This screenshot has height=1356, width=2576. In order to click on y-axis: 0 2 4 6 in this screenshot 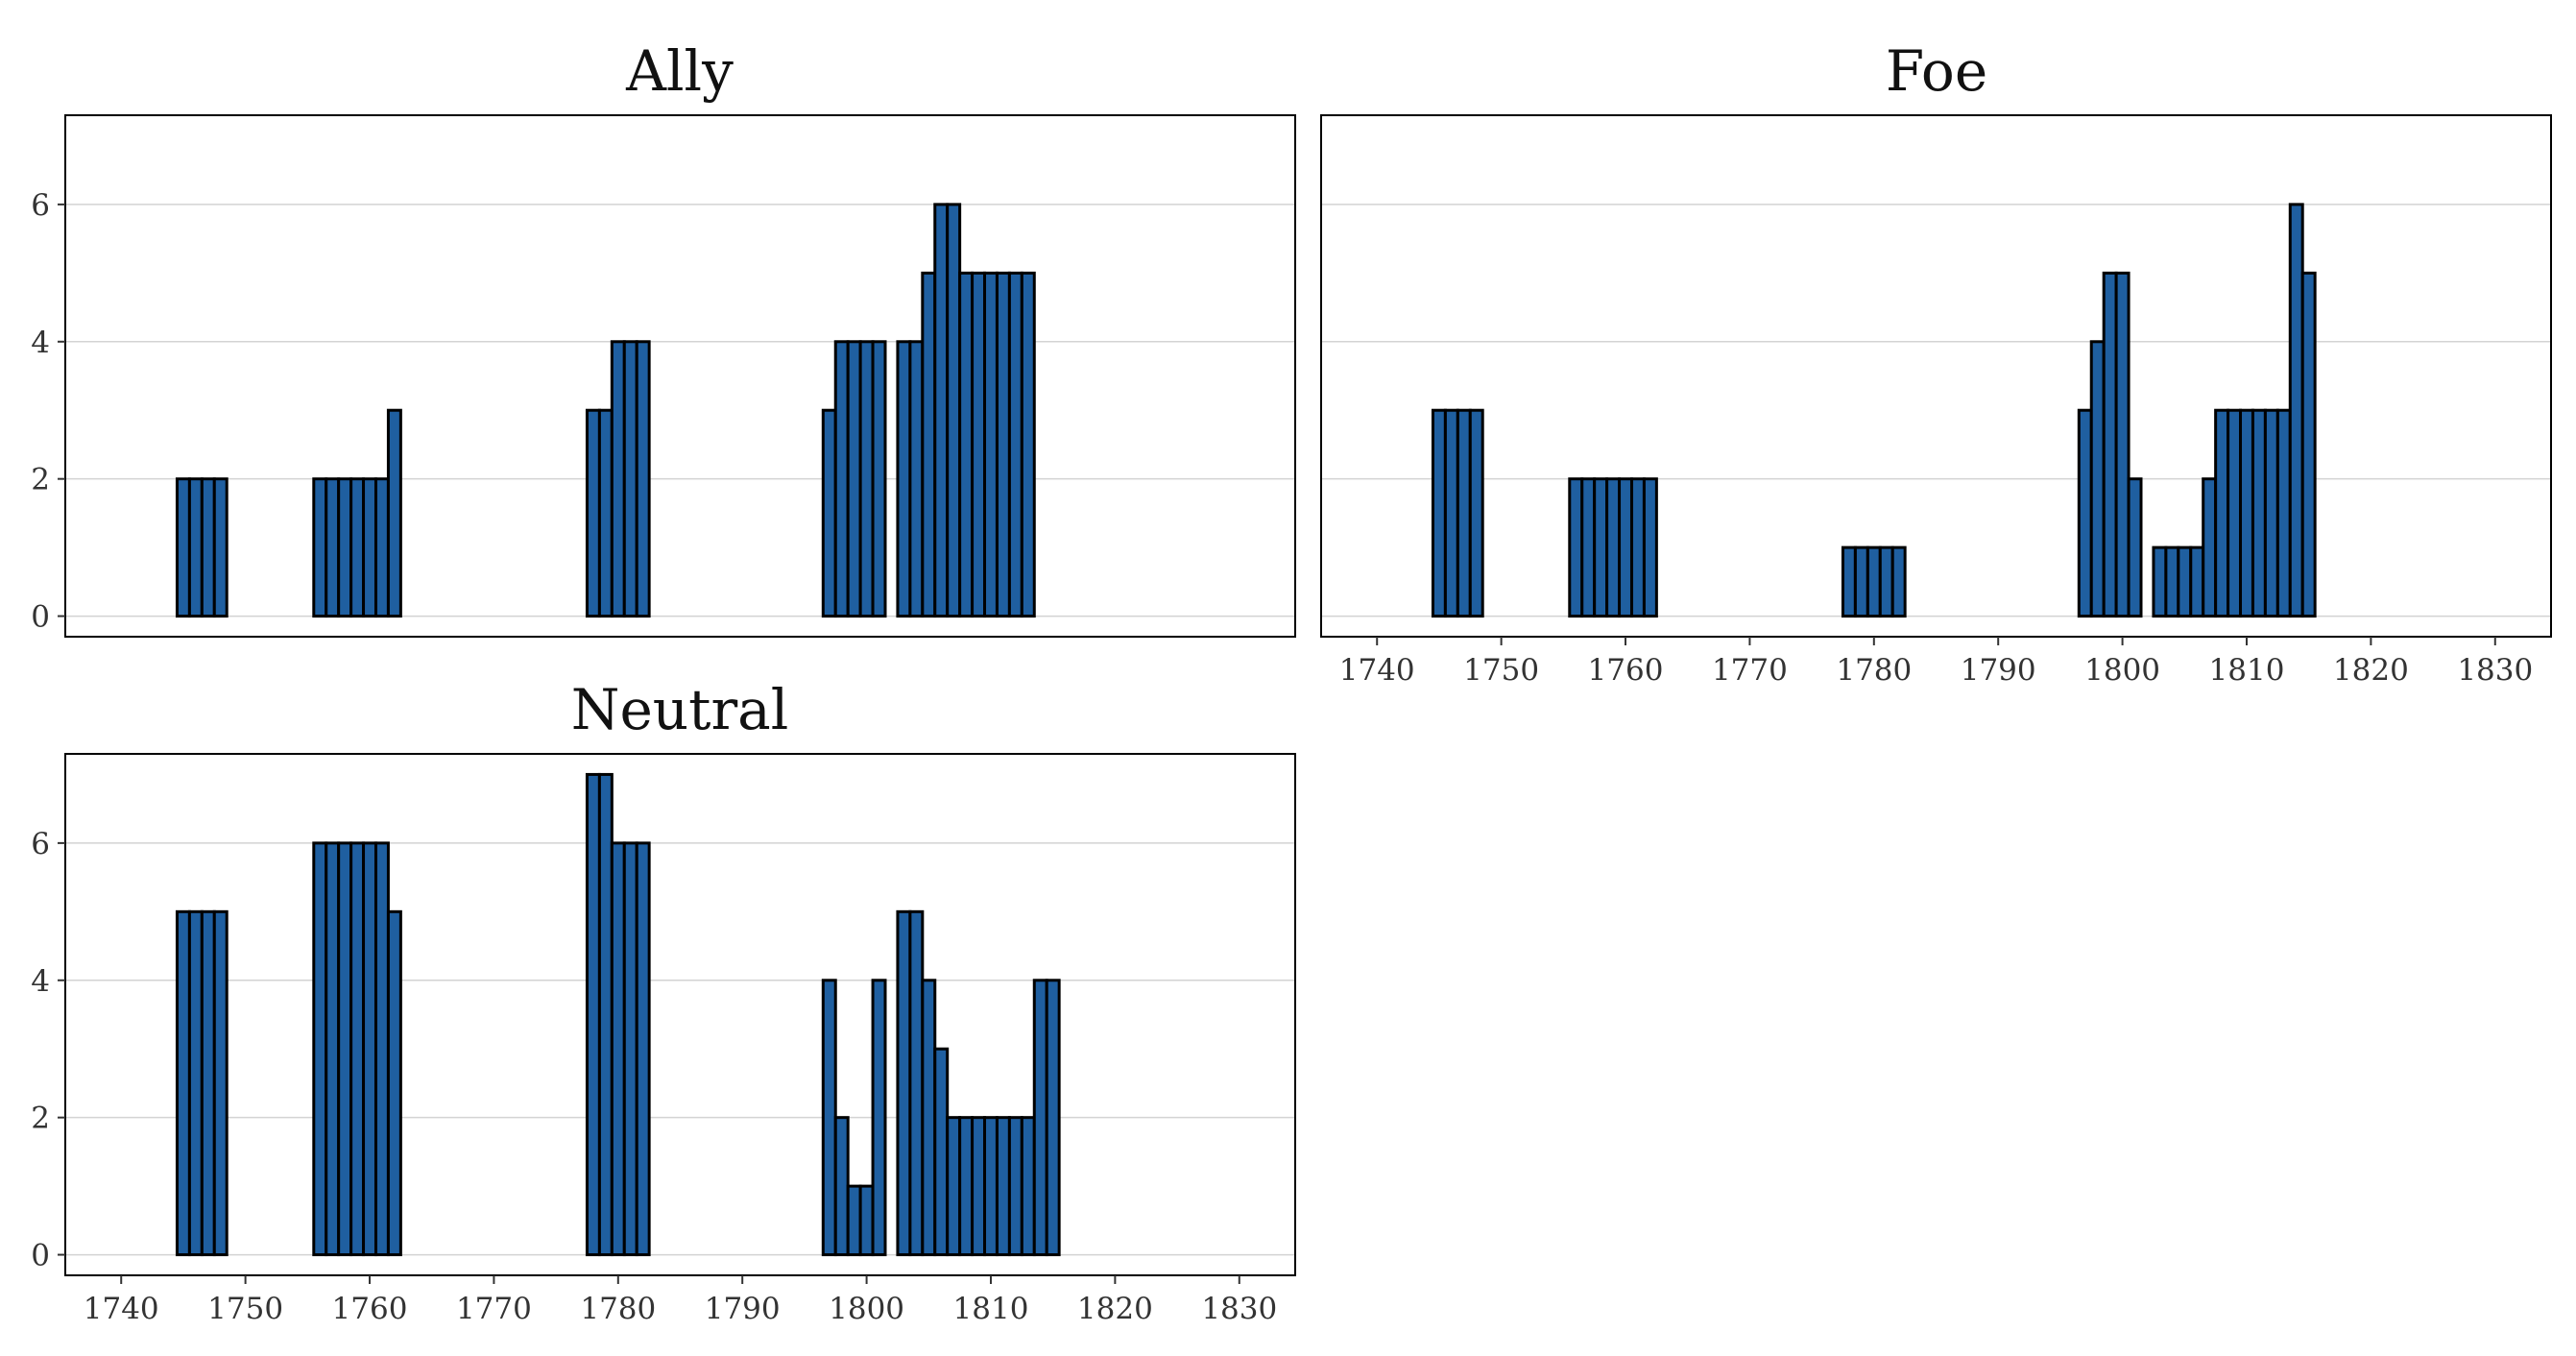, I will do `click(48, 411)`.